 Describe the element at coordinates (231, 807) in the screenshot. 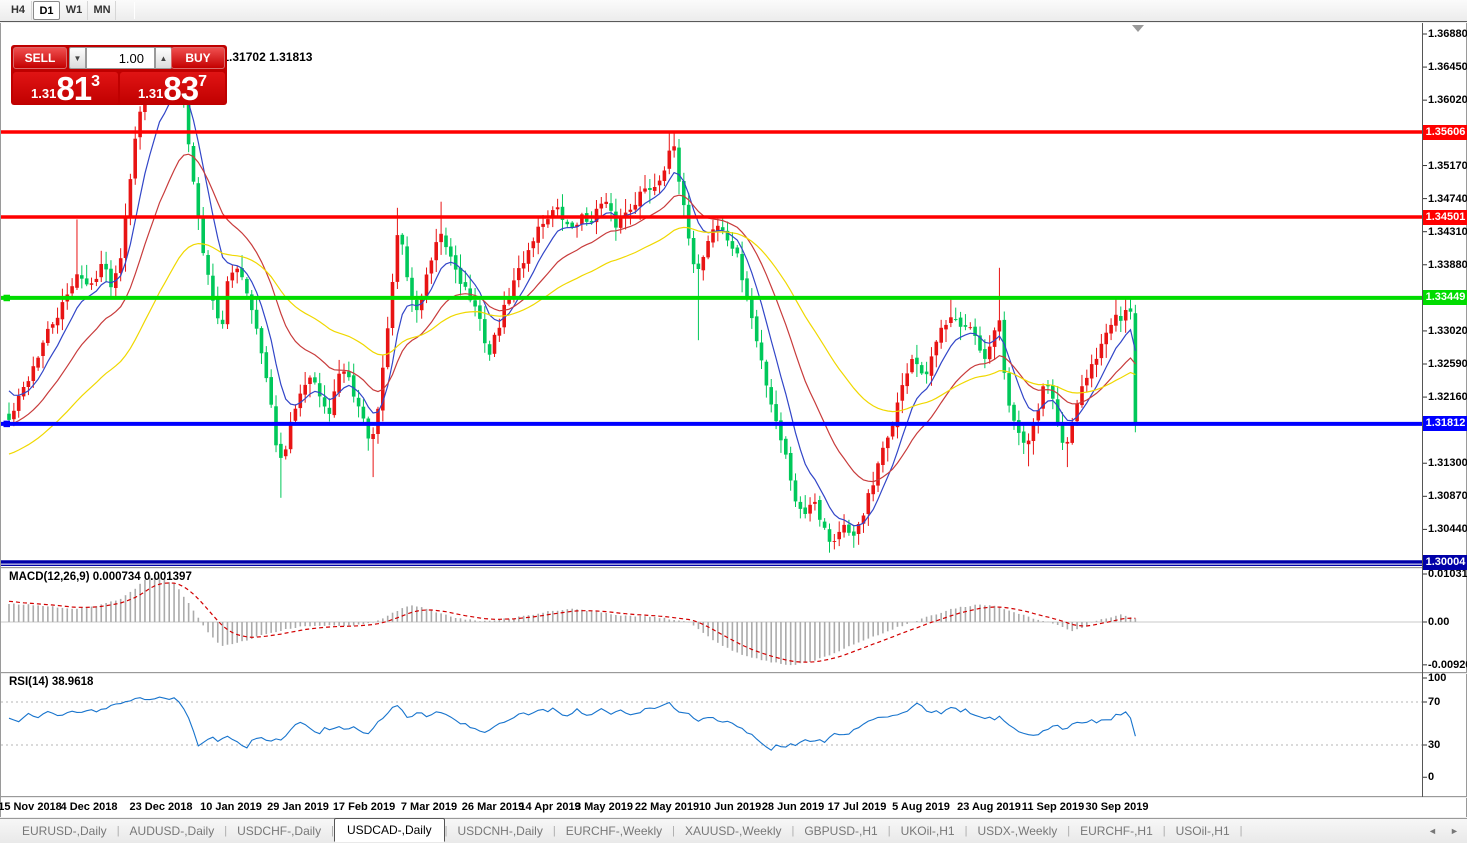

I see `time-axis-label: 10 Jan 2019` at that location.